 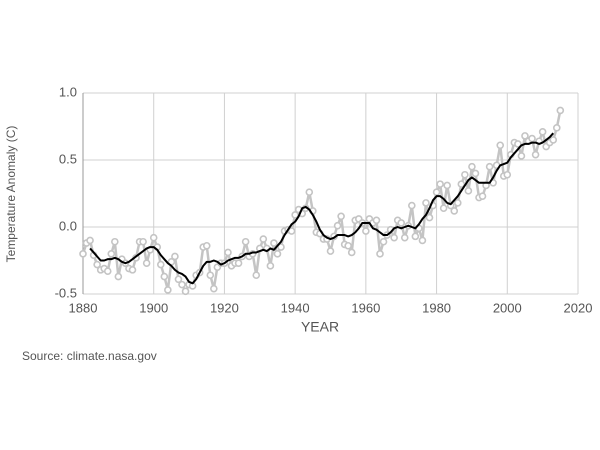 I want to click on y-tick-label: -0.5, so click(x=66, y=292).